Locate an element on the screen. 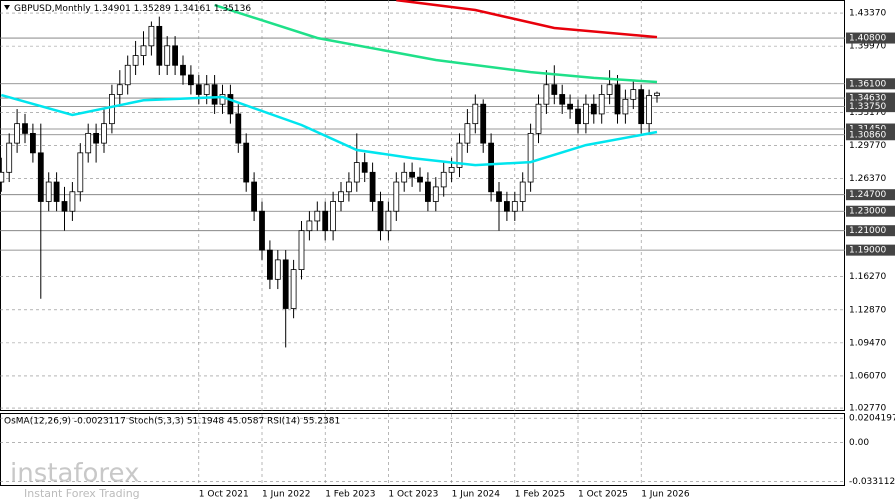 The height and width of the screenshot is (503, 895). level-label: 1.40800 is located at coordinates (867, 39).